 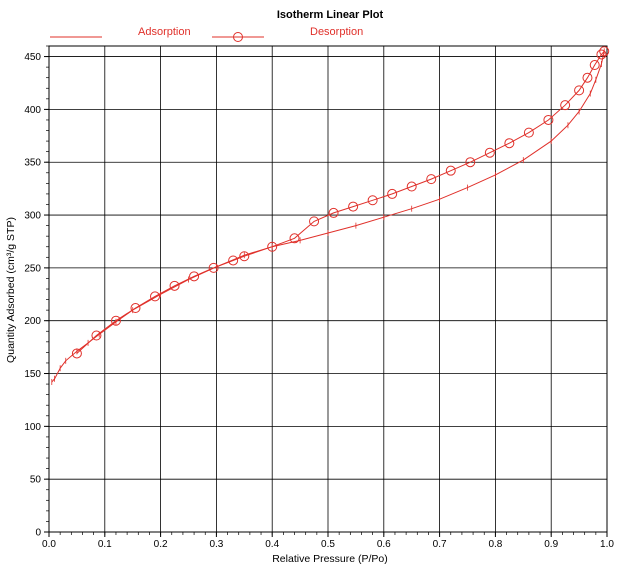 I want to click on x-tick-label: 0.2, so click(x=161, y=544).